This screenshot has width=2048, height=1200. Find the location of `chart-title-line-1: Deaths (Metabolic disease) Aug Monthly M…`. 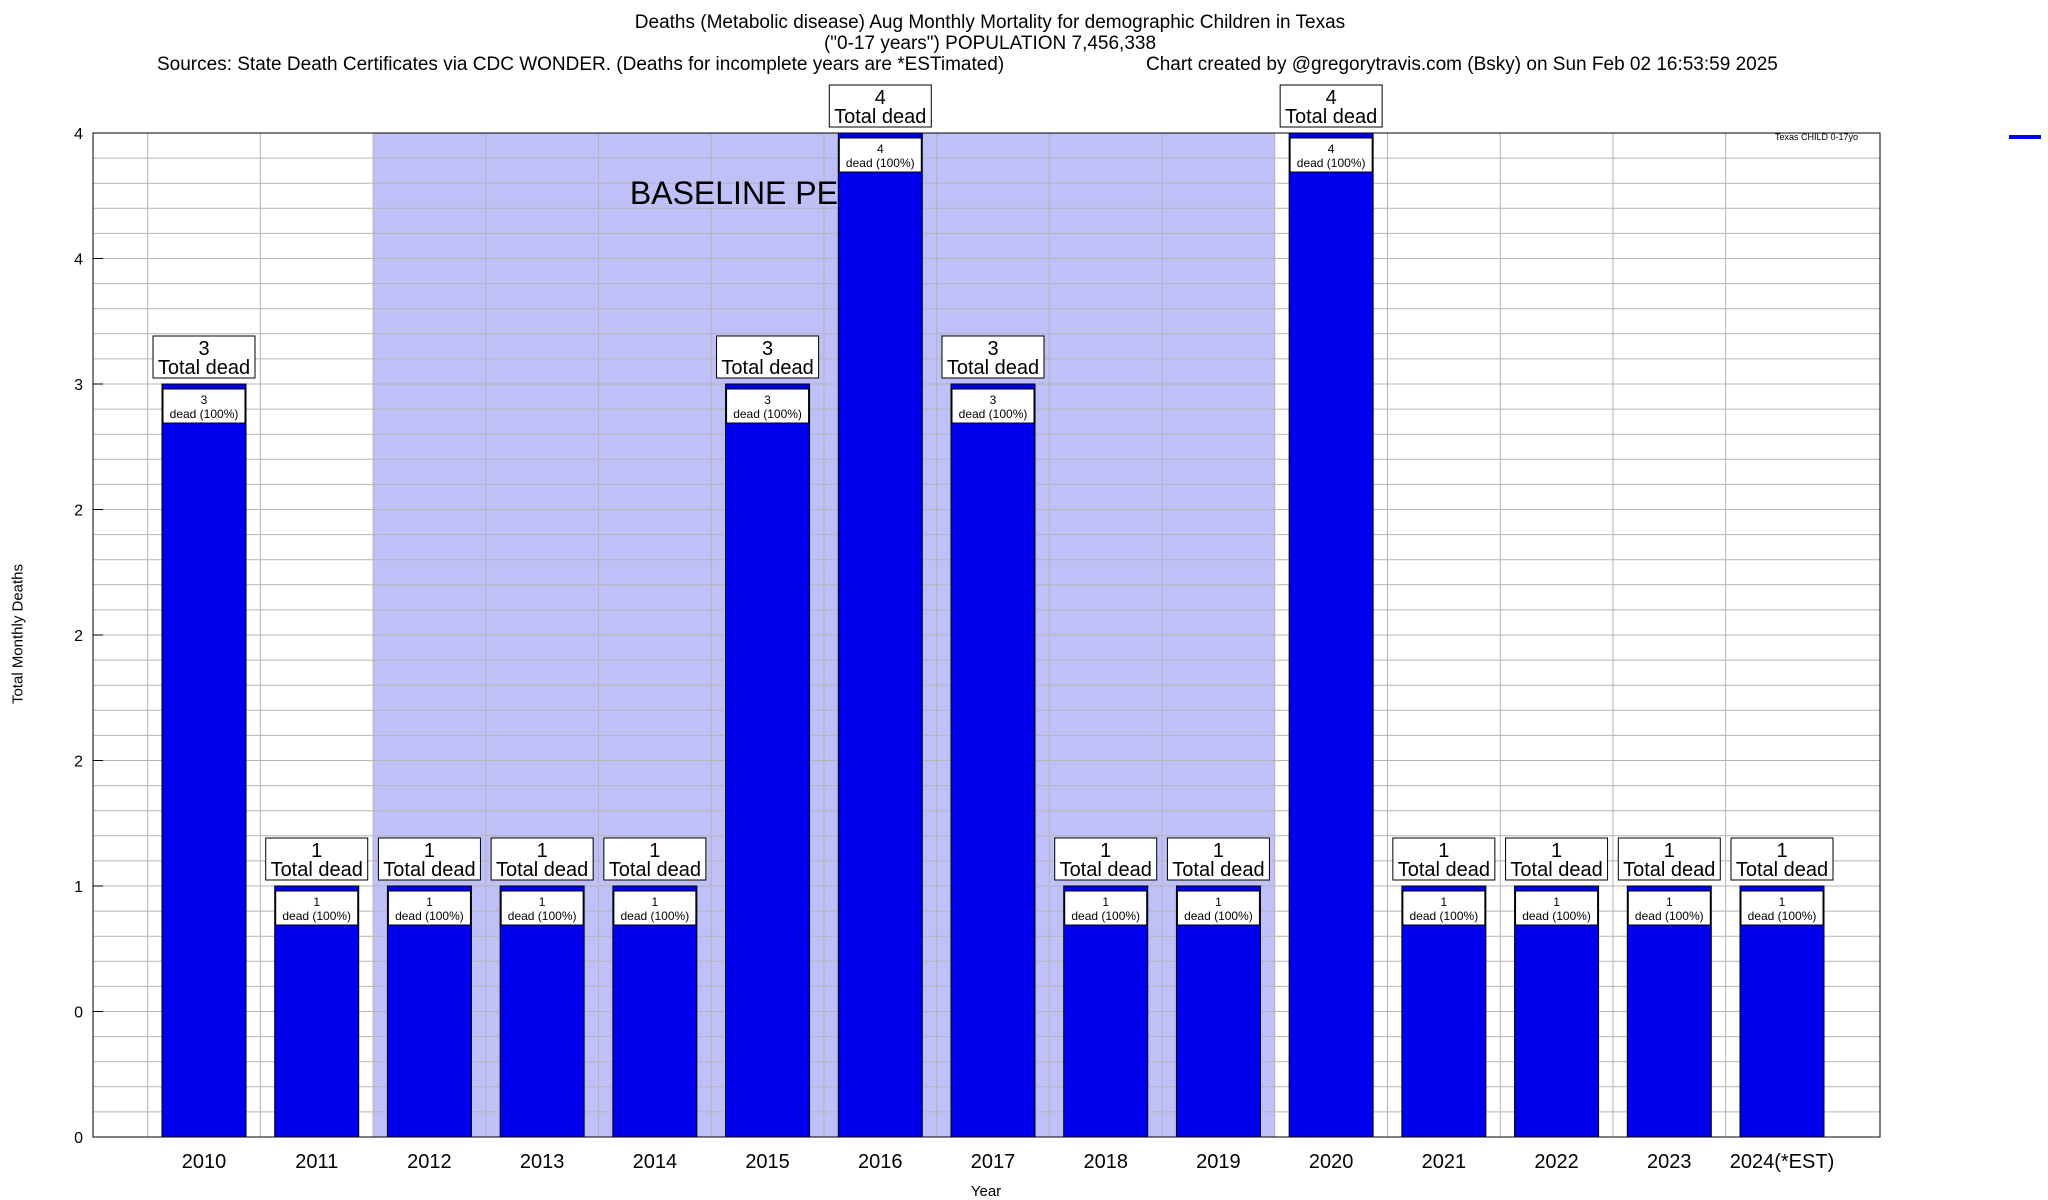

chart-title-line-1: Deaths (Metabolic disease) Aug Monthly M… is located at coordinates (990, 22).